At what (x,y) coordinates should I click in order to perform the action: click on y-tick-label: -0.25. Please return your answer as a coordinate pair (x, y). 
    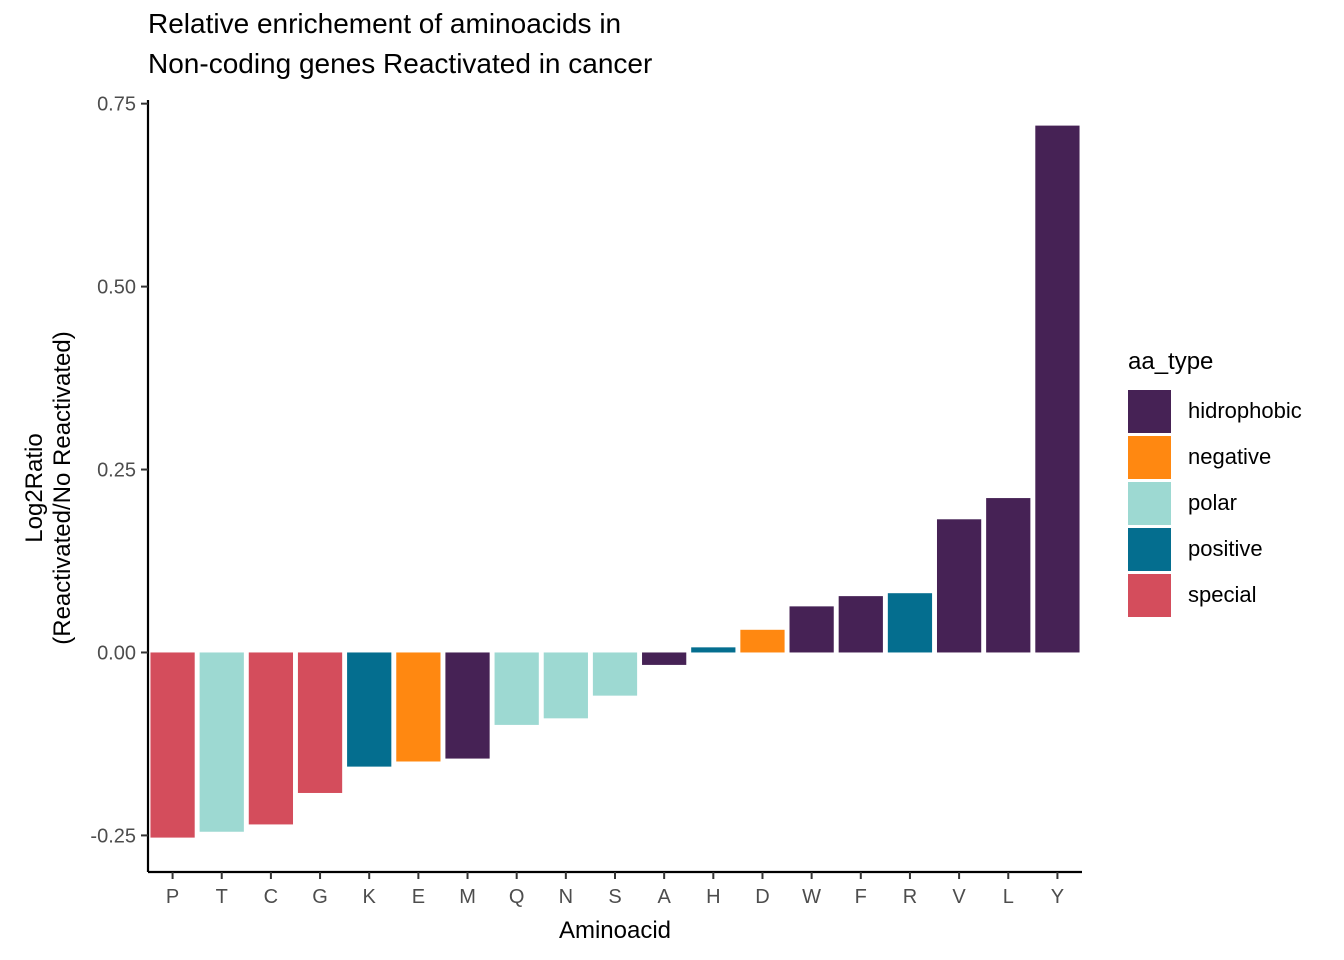
    Looking at the image, I should click on (113, 836).